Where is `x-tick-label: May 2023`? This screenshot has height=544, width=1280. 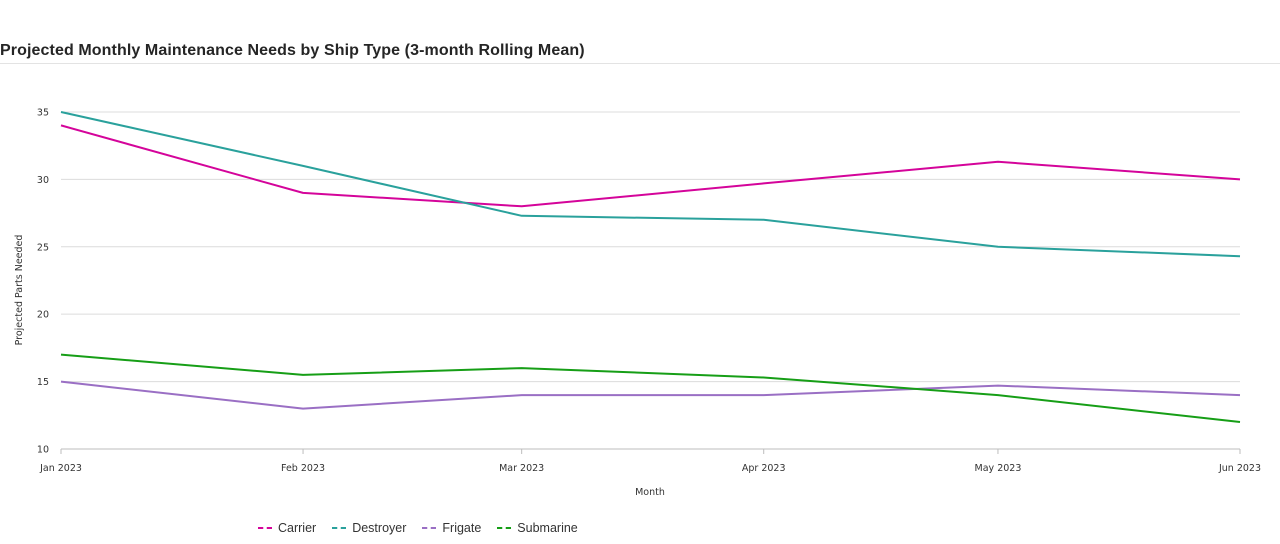
x-tick-label: May 2023 is located at coordinates (998, 468).